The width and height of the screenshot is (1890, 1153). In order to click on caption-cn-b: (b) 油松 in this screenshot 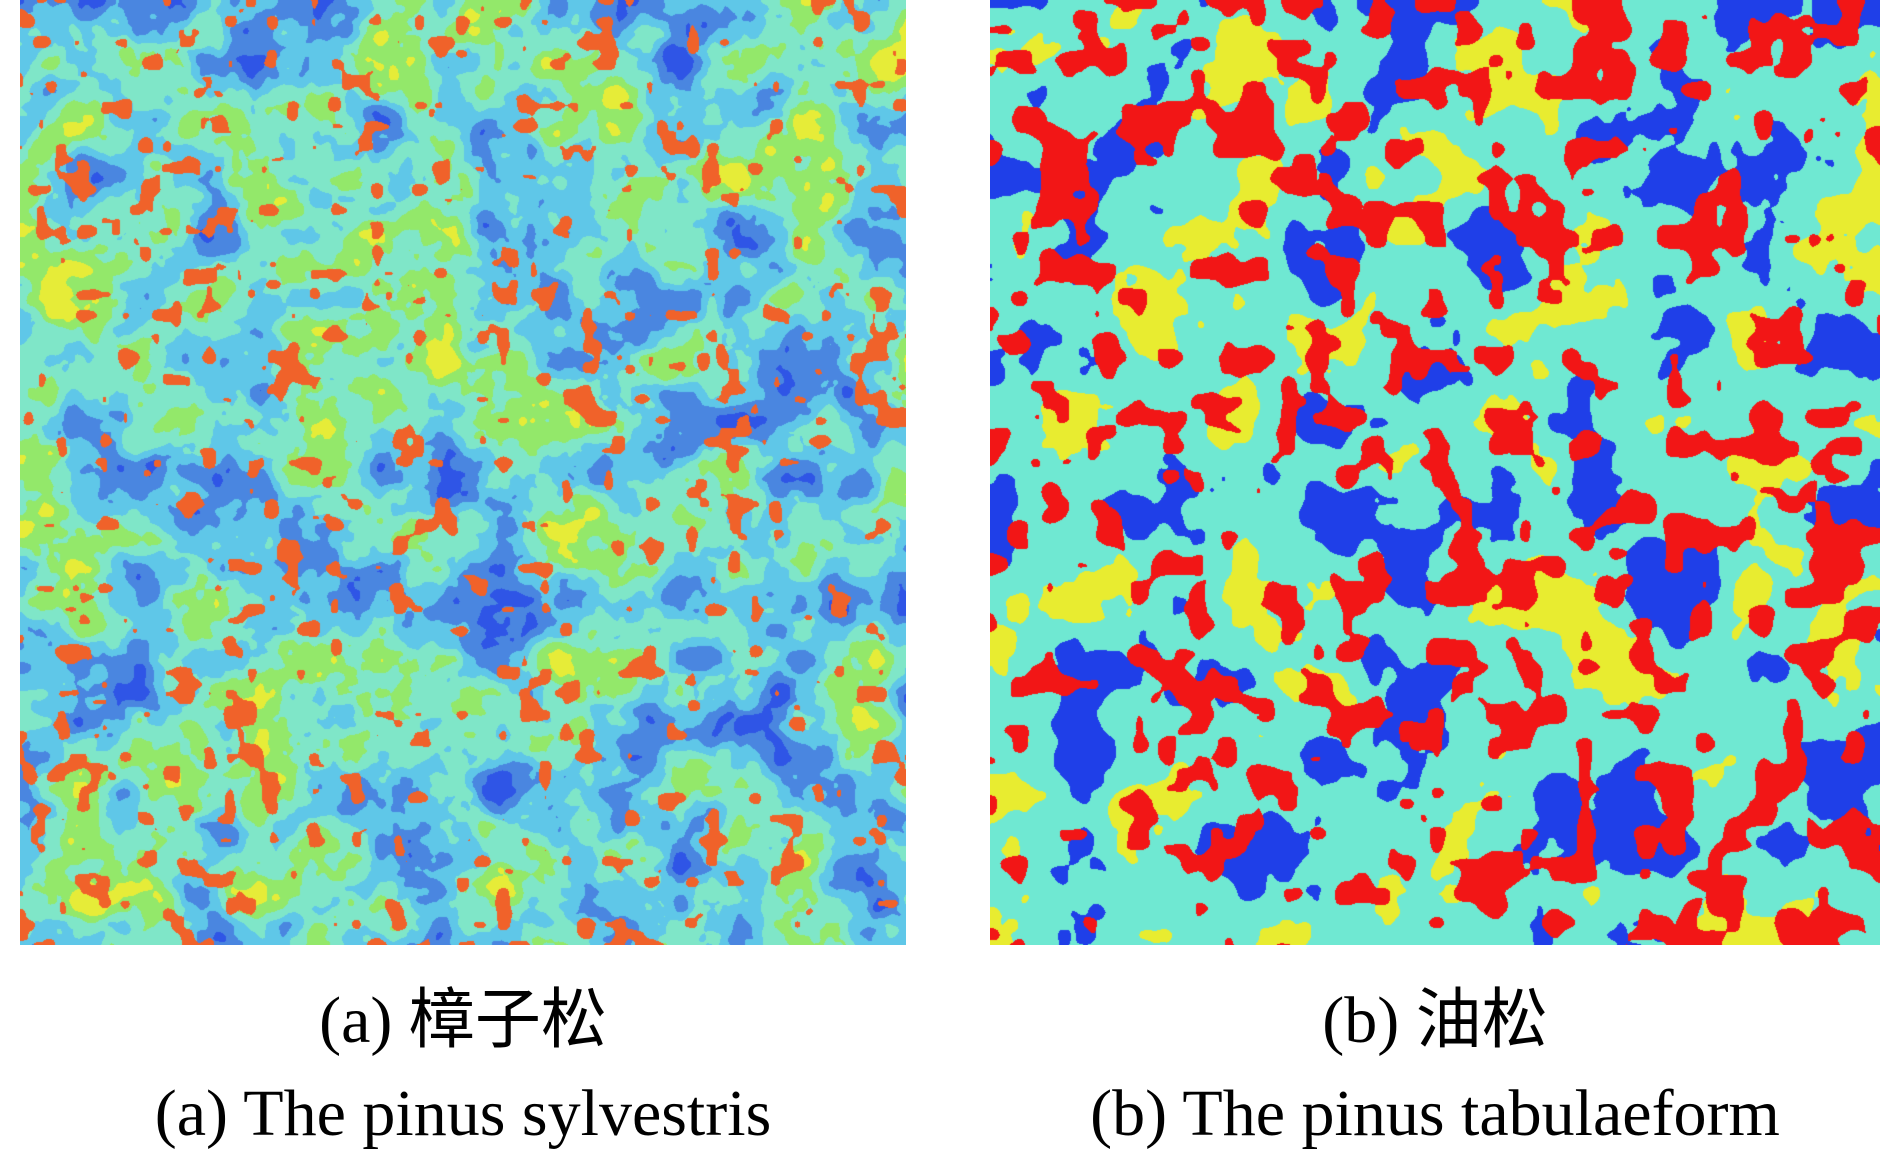, I will do `click(1435, 1020)`.